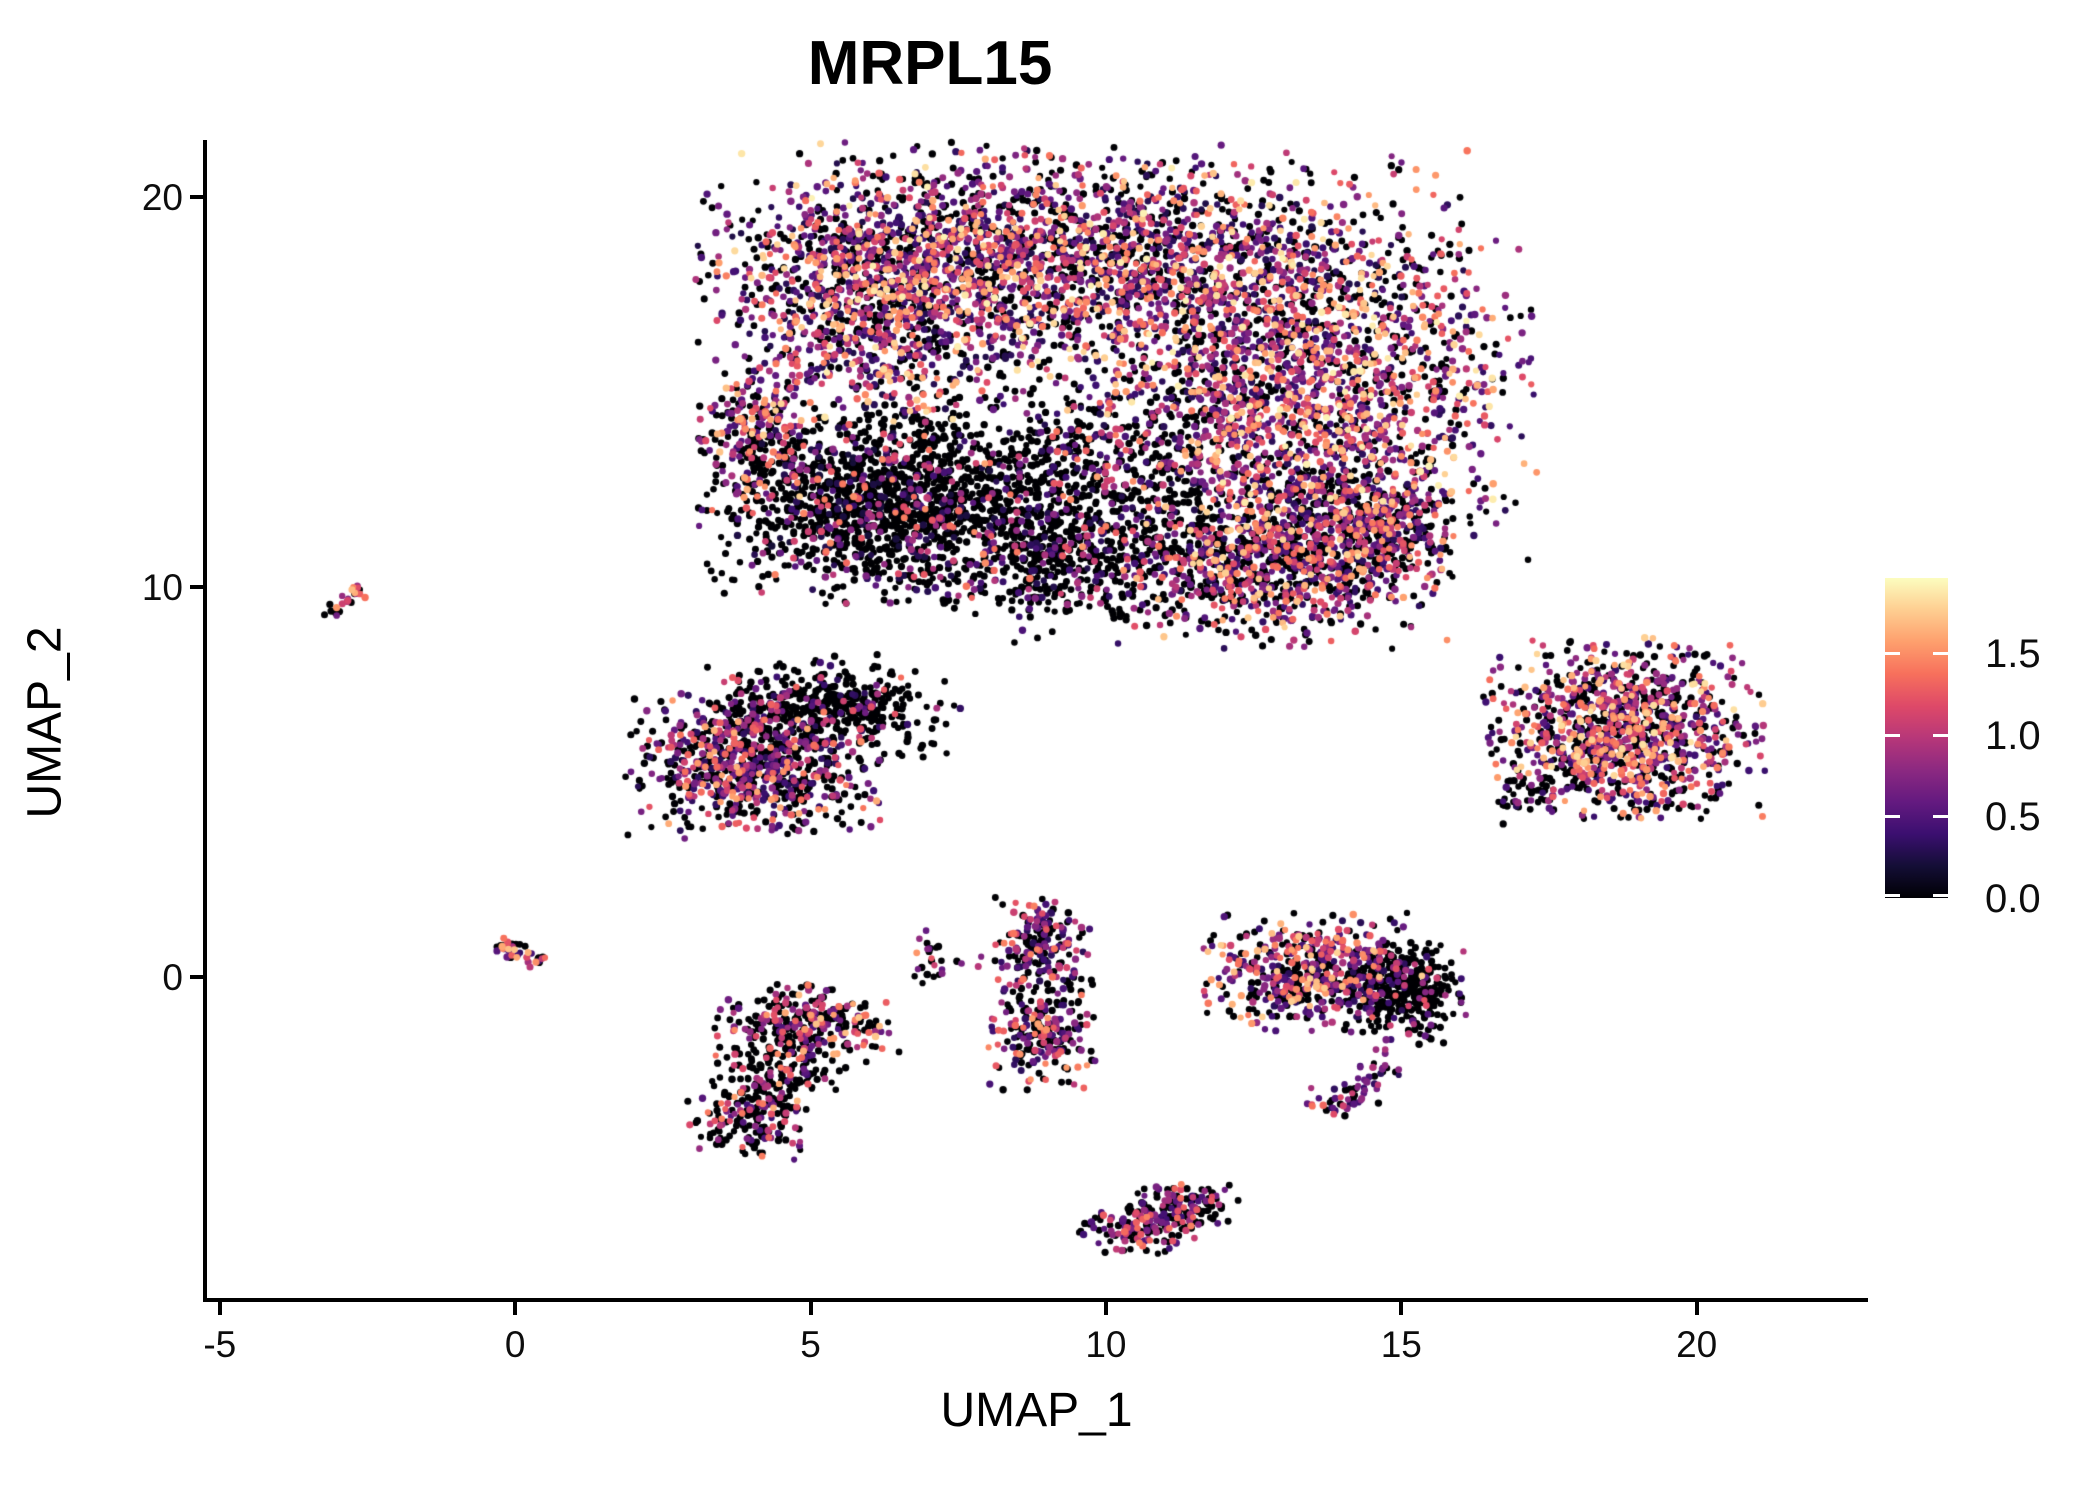 Image resolution: width=2100 pixels, height=1500 pixels. What do you see at coordinates (220, 1344) in the screenshot?
I see `x-tick-label: -5` at bounding box center [220, 1344].